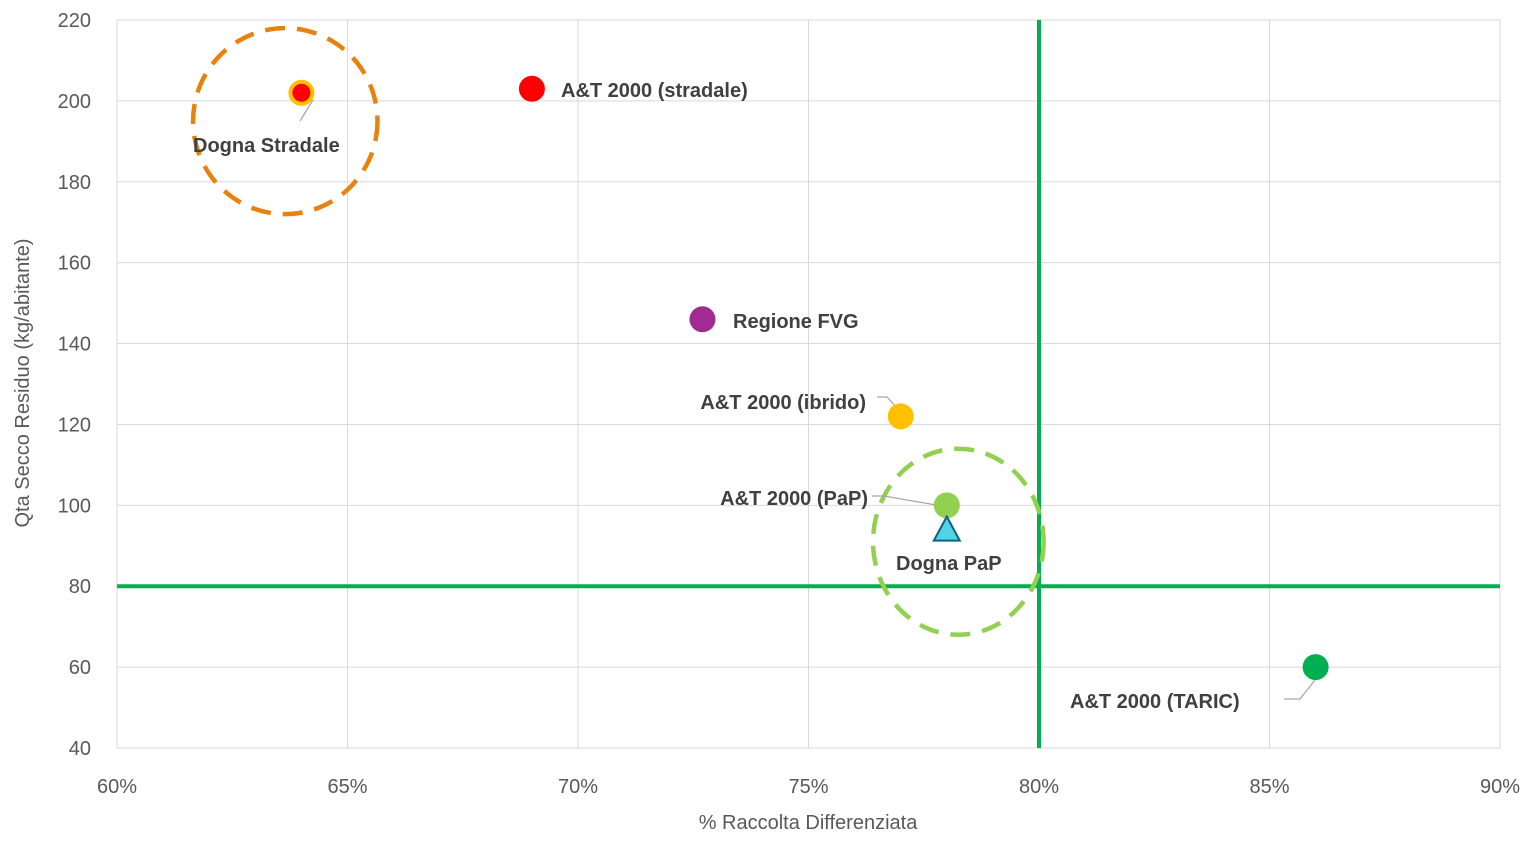  Describe the element at coordinates (1315, 667) in the screenshot. I see `point-marker-at2000-taric` at that location.